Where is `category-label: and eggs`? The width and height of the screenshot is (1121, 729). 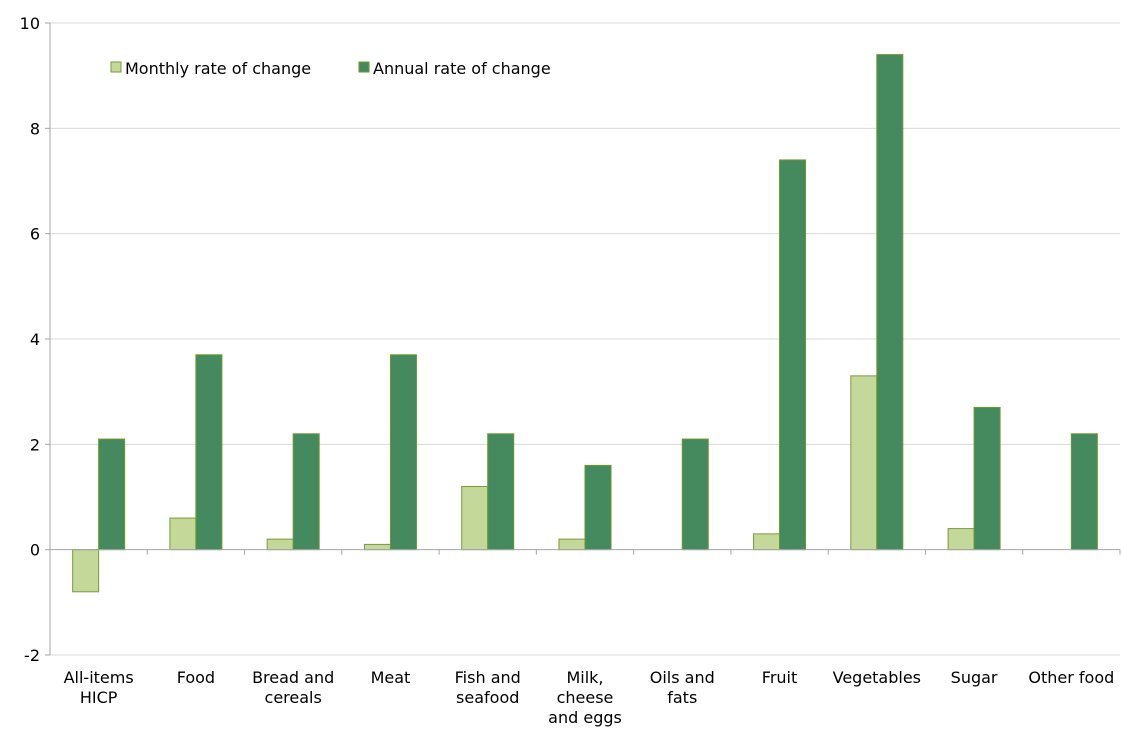
category-label: and eggs is located at coordinates (585, 717).